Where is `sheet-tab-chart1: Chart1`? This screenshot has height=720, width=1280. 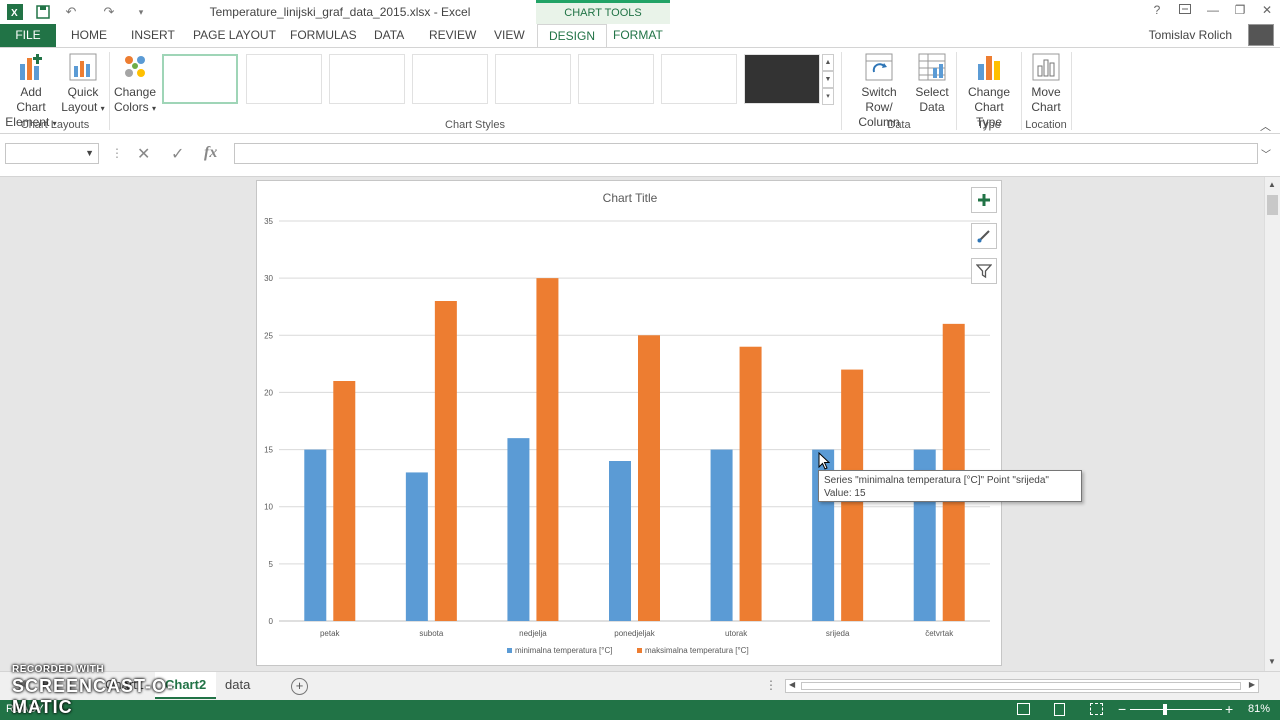 sheet-tab-chart1: Chart1 is located at coordinates (125, 684).